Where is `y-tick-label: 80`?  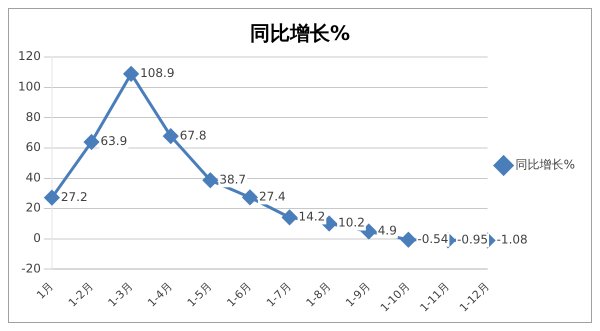
y-tick-label: 80 is located at coordinates (33, 117).